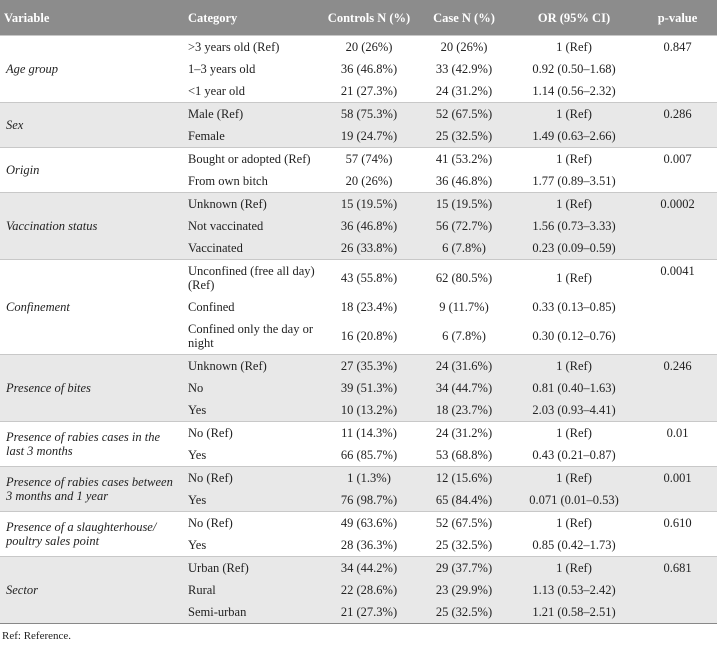 This screenshot has height=650, width=717. What do you see at coordinates (677, 489) in the screenshot?
I see `p-value-cell: 0.001` at bounding box center [677, 489].